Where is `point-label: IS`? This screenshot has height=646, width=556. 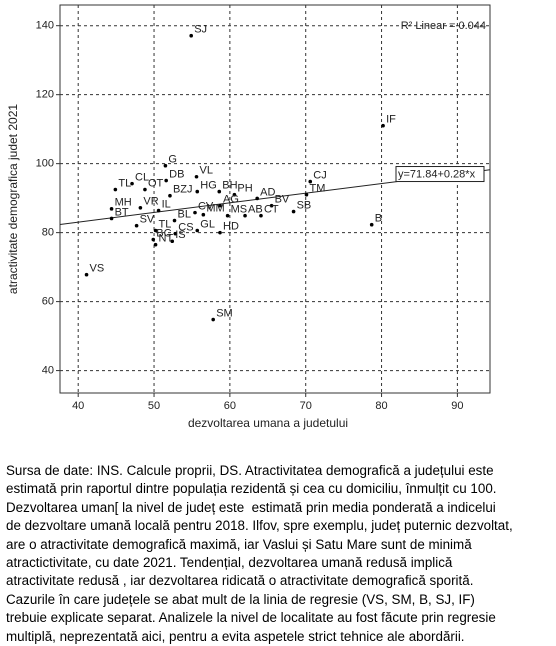 point-label: IS is located at coordinates (180, 235).